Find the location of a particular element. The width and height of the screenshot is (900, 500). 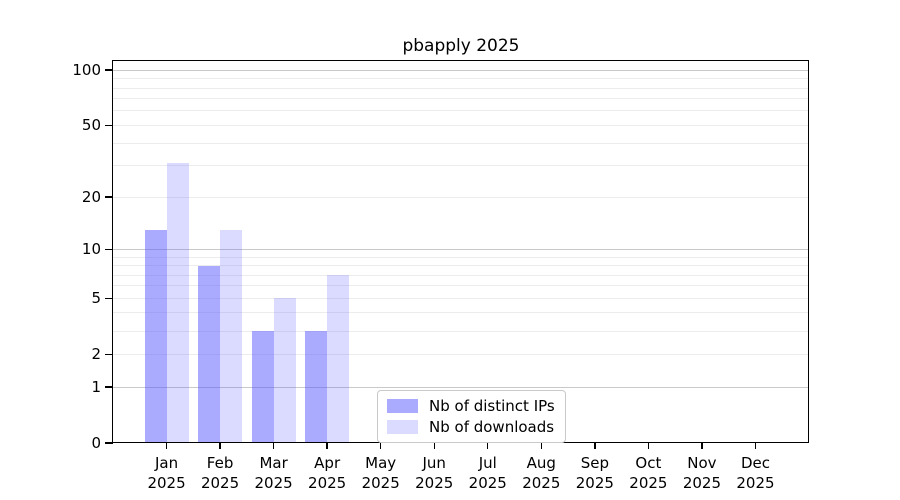

y-tick-label: 1 is located at coordinates (96, 387).